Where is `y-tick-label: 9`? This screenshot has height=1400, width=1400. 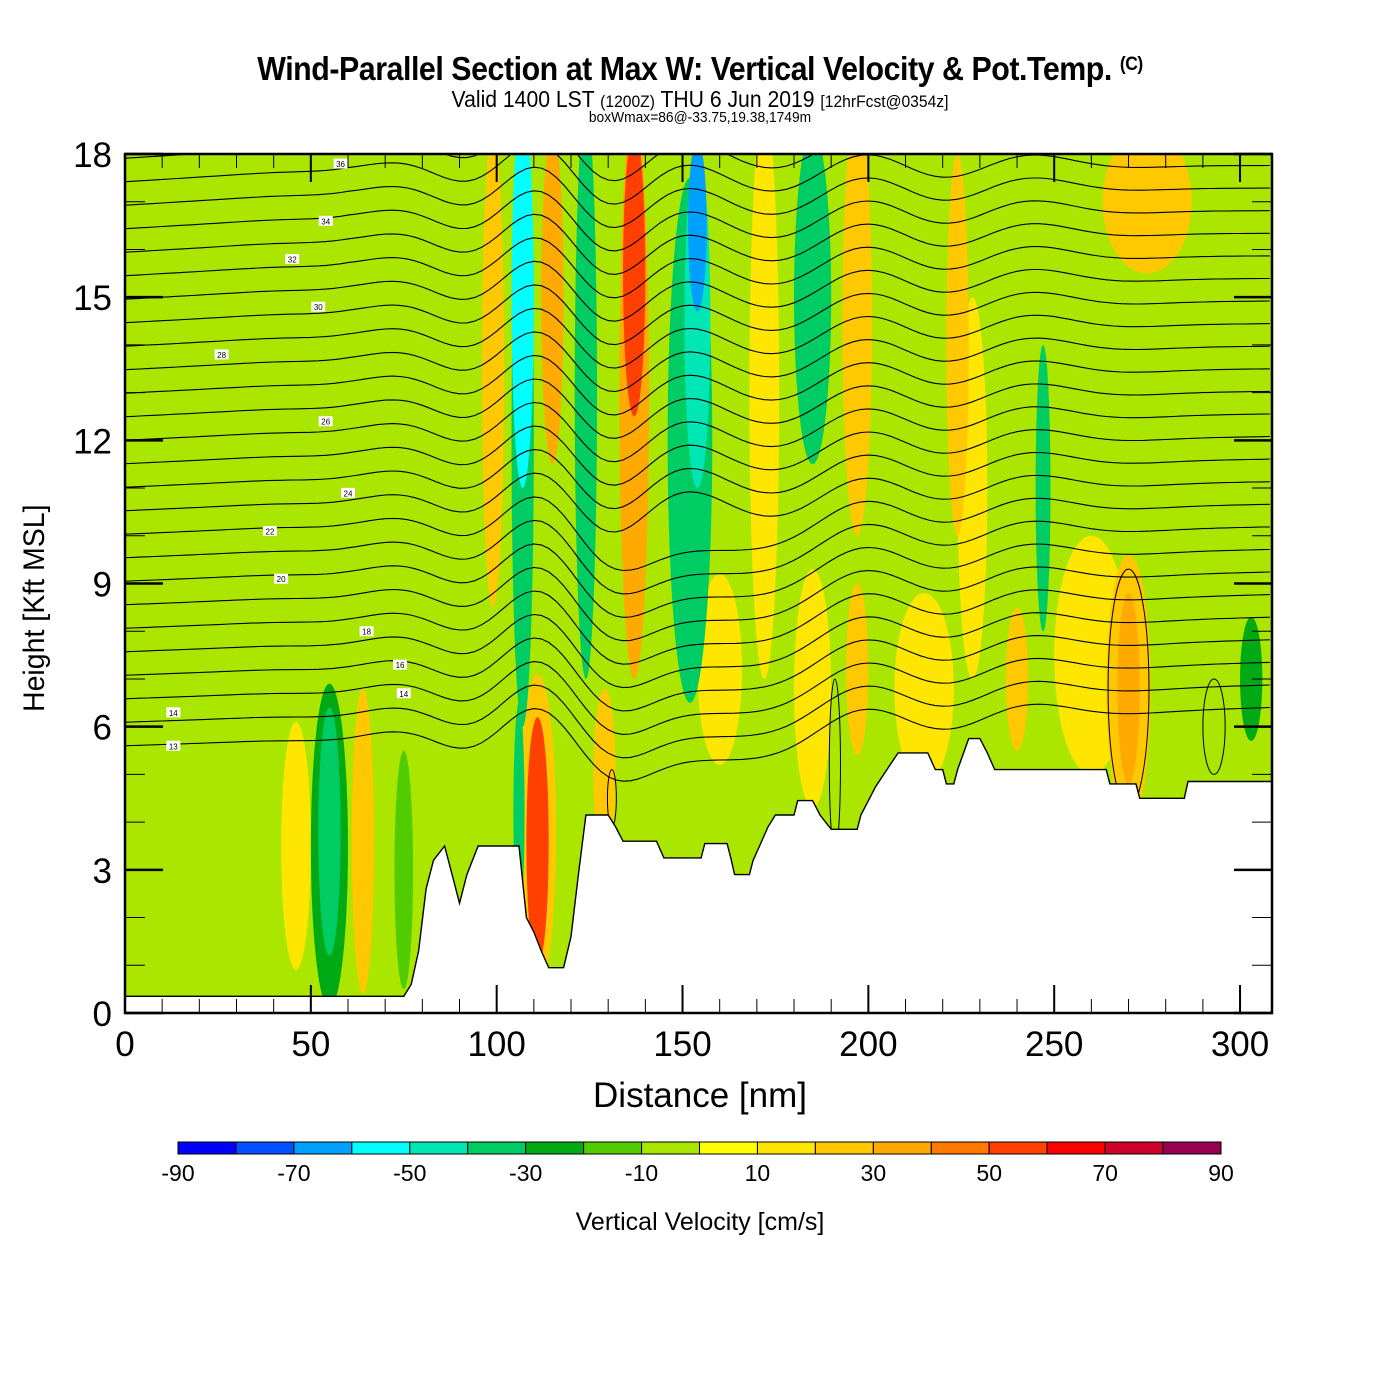 y-tick-label: 9 is located at coordinates (102, 585).